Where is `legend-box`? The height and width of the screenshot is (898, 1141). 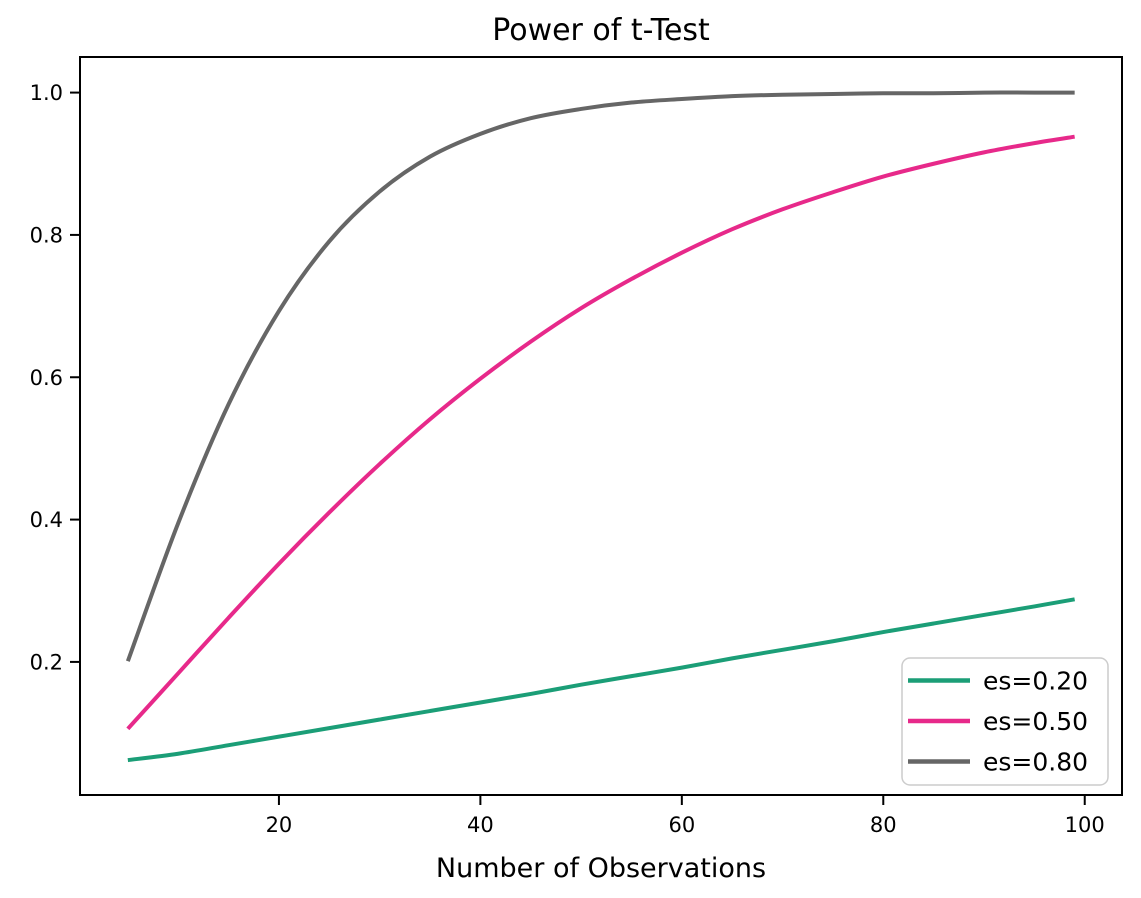
legend-box is located at coordinates (1005, 721).